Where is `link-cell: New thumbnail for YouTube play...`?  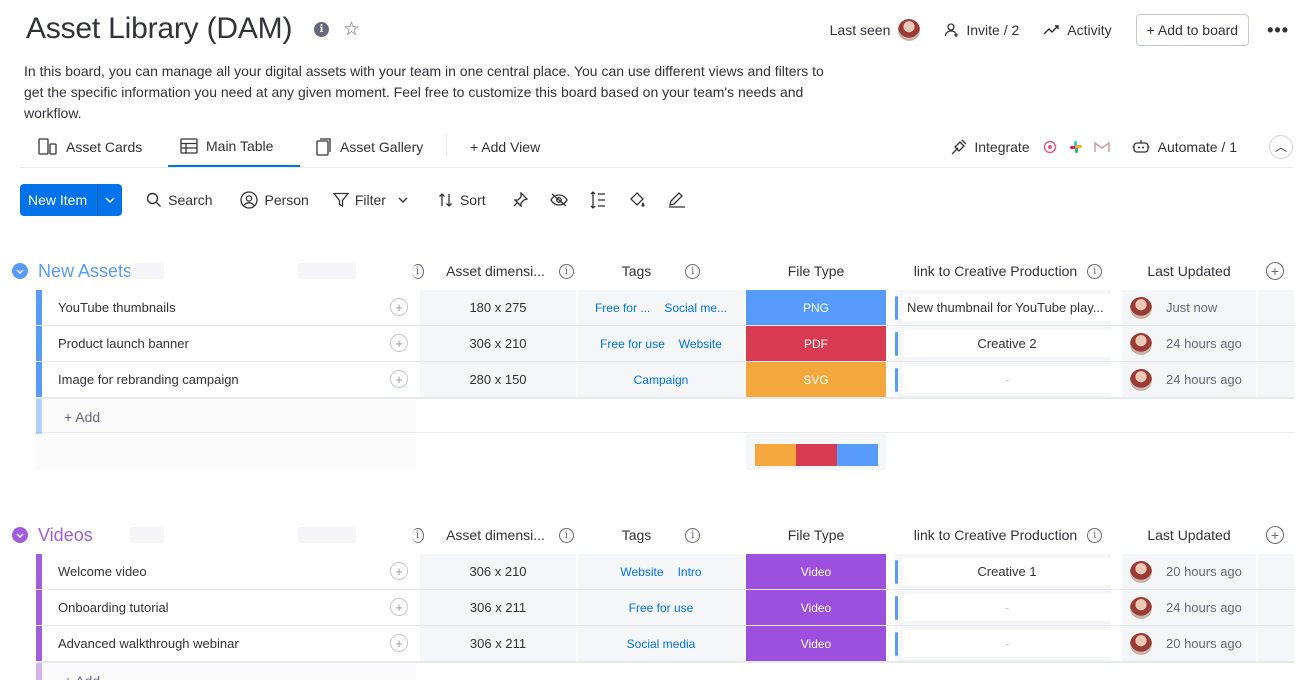 link-cell: New thumbnail for YouTube play... is located at coordinates (1003, 307).